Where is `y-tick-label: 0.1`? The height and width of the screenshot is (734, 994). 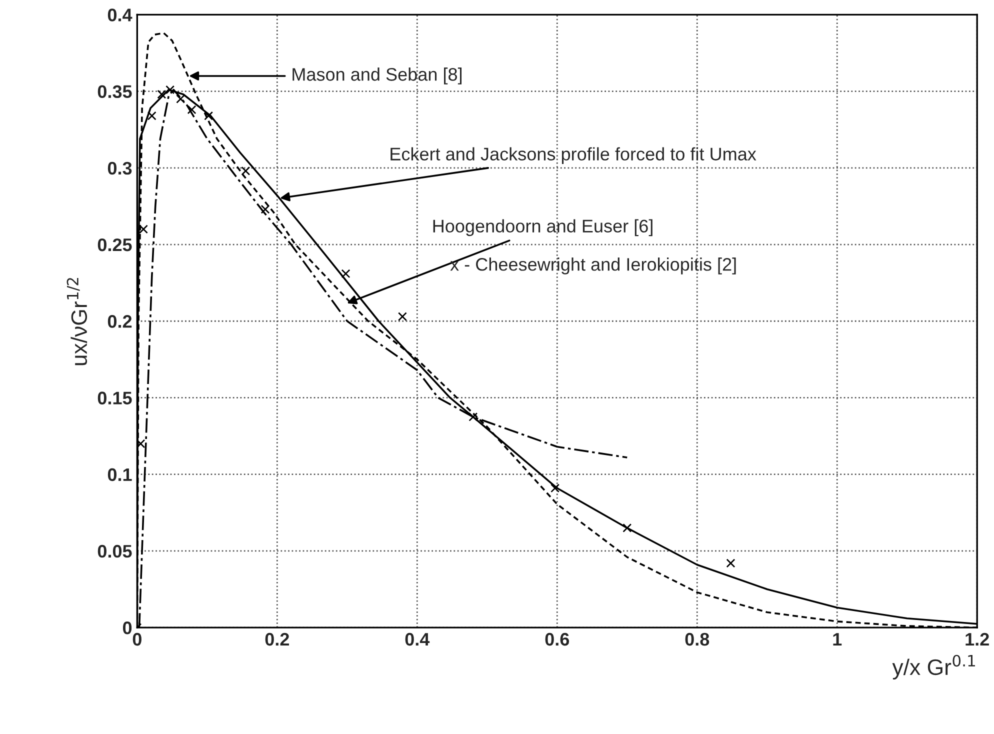 y-tick-label: 0.1 is located at coordinates (120, 475).